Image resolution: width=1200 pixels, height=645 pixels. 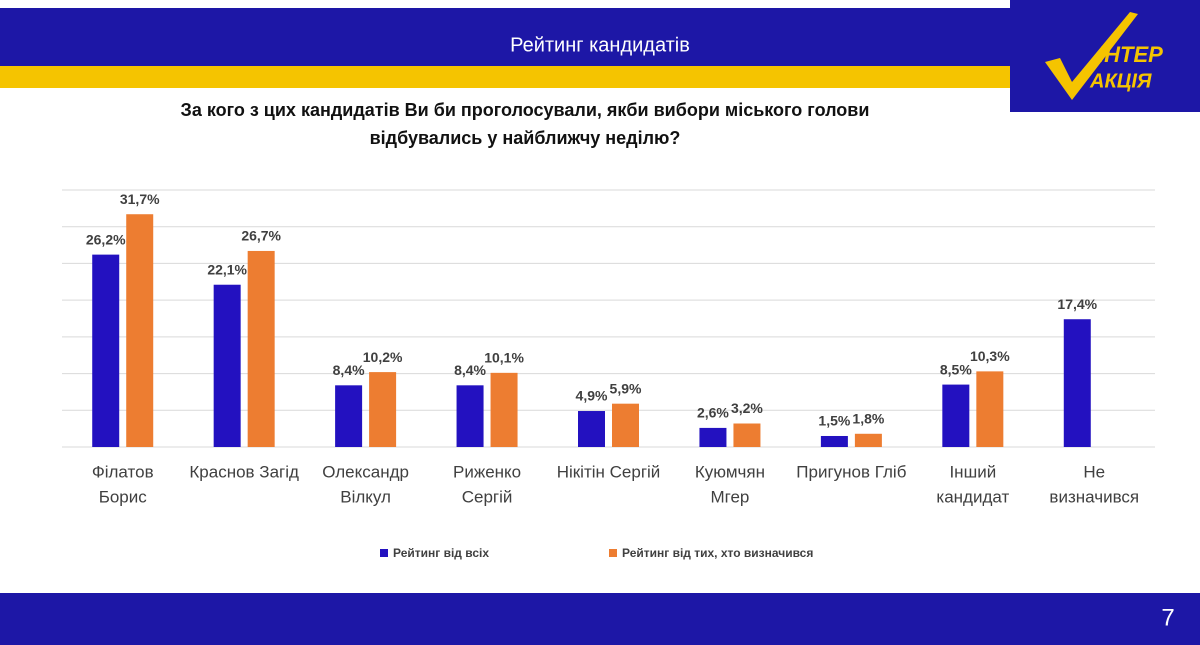 What do you see at coordinates (487, 496) in the screenshot?
I see `x-tick-label: Сергій` at bounding box center [487, 496].